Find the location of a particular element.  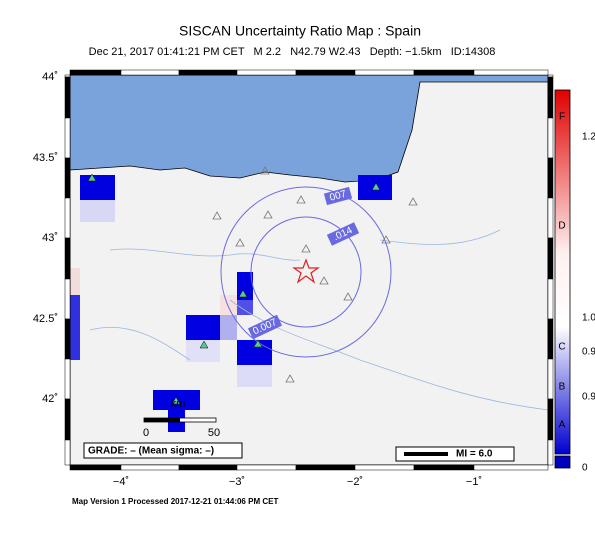

colorbar-label: 1.0 is located at coordinates (588, 318).